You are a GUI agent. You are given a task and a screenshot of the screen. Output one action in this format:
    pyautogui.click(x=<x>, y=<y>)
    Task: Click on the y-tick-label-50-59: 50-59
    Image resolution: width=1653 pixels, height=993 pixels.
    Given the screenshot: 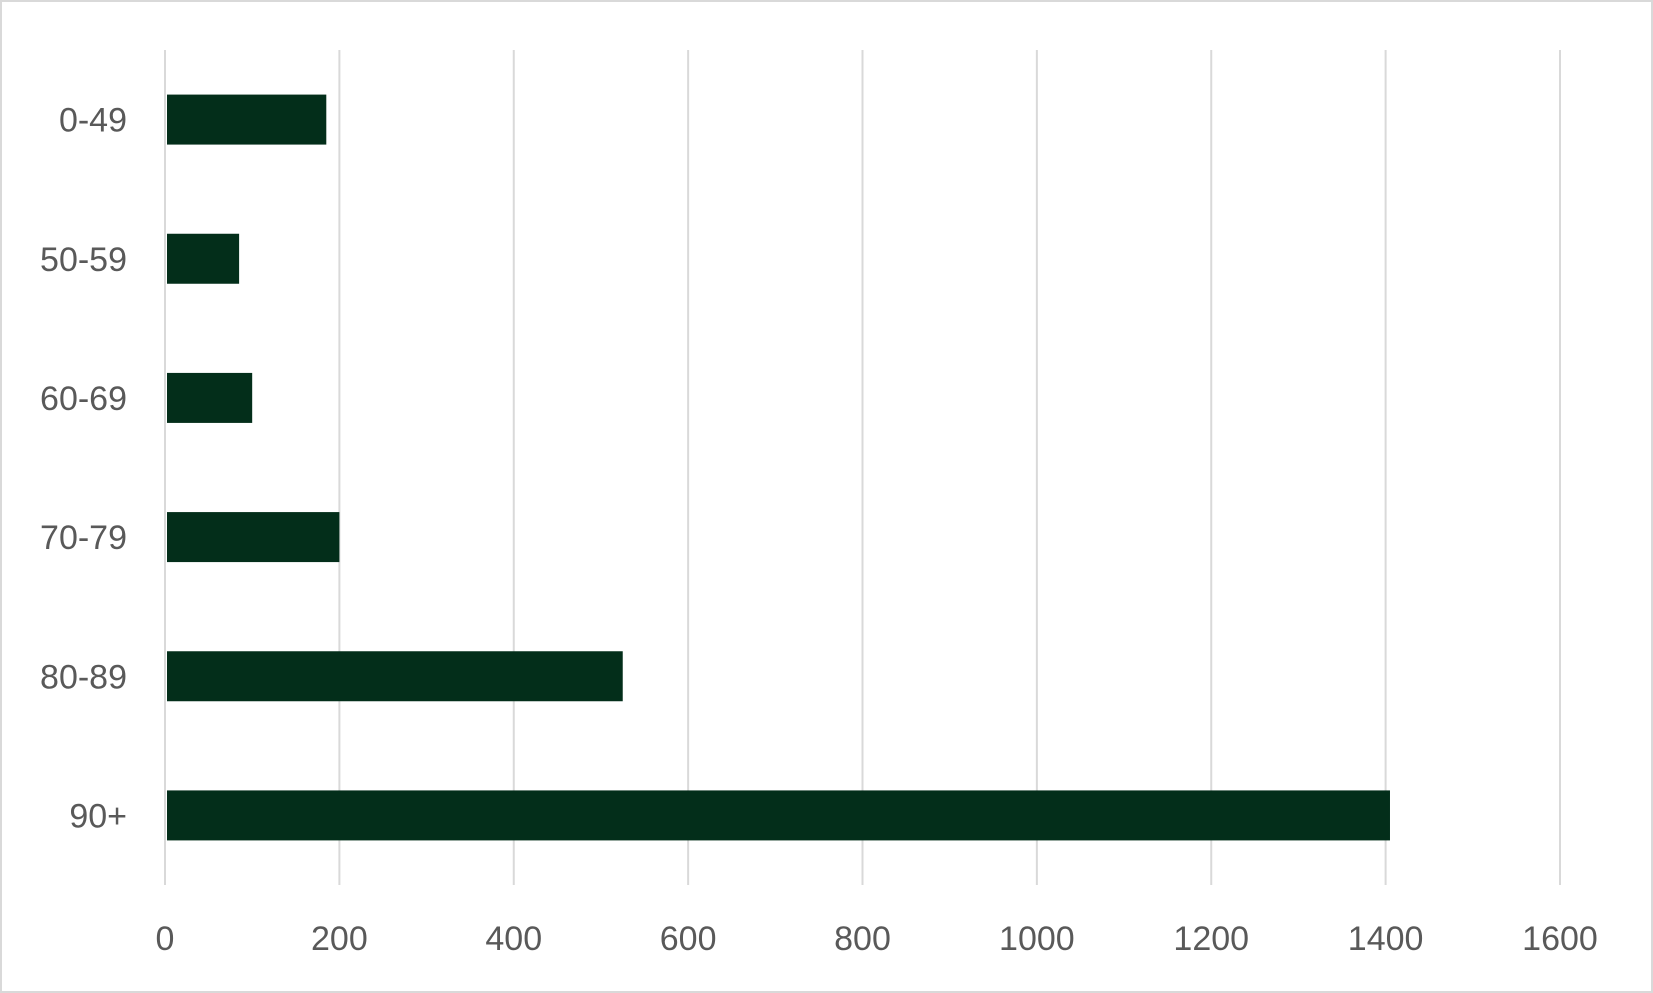 What is the action you would take?
    pyautogui.click(x=83, y=260)
    